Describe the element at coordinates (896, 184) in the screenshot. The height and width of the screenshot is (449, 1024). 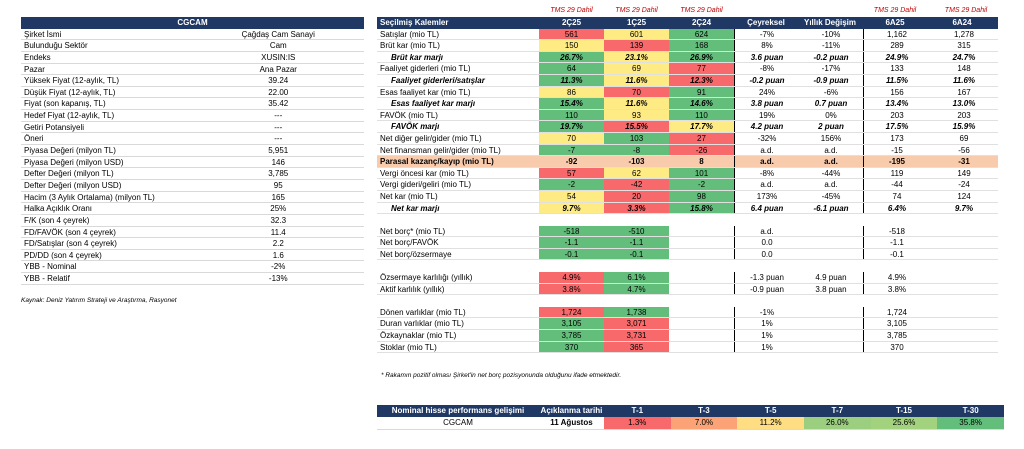
I see `cell-value: -44` at that location.